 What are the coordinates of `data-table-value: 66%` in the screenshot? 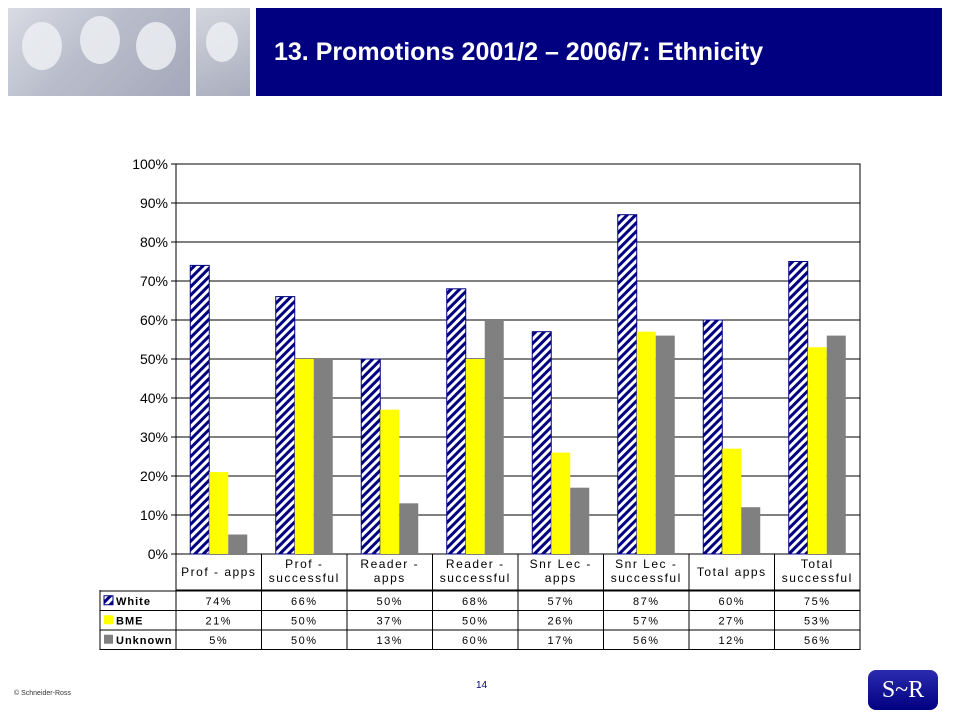 It's located at (304, 602).